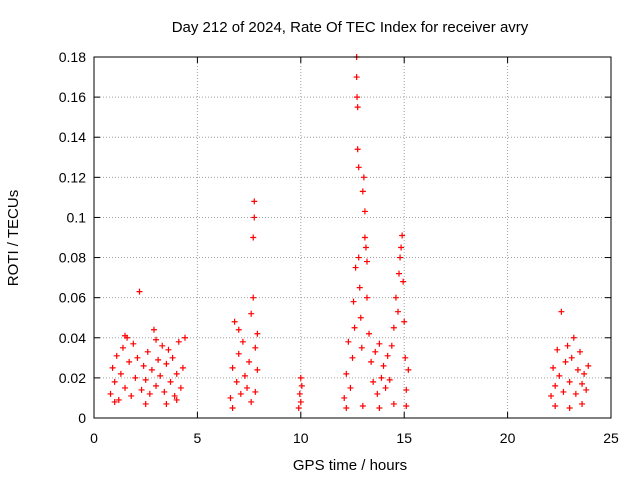  What do you see at coordinates (72, 57) in the screenshot?
I see `y-tick-label: 0.18` at bounding box center [72, 57].